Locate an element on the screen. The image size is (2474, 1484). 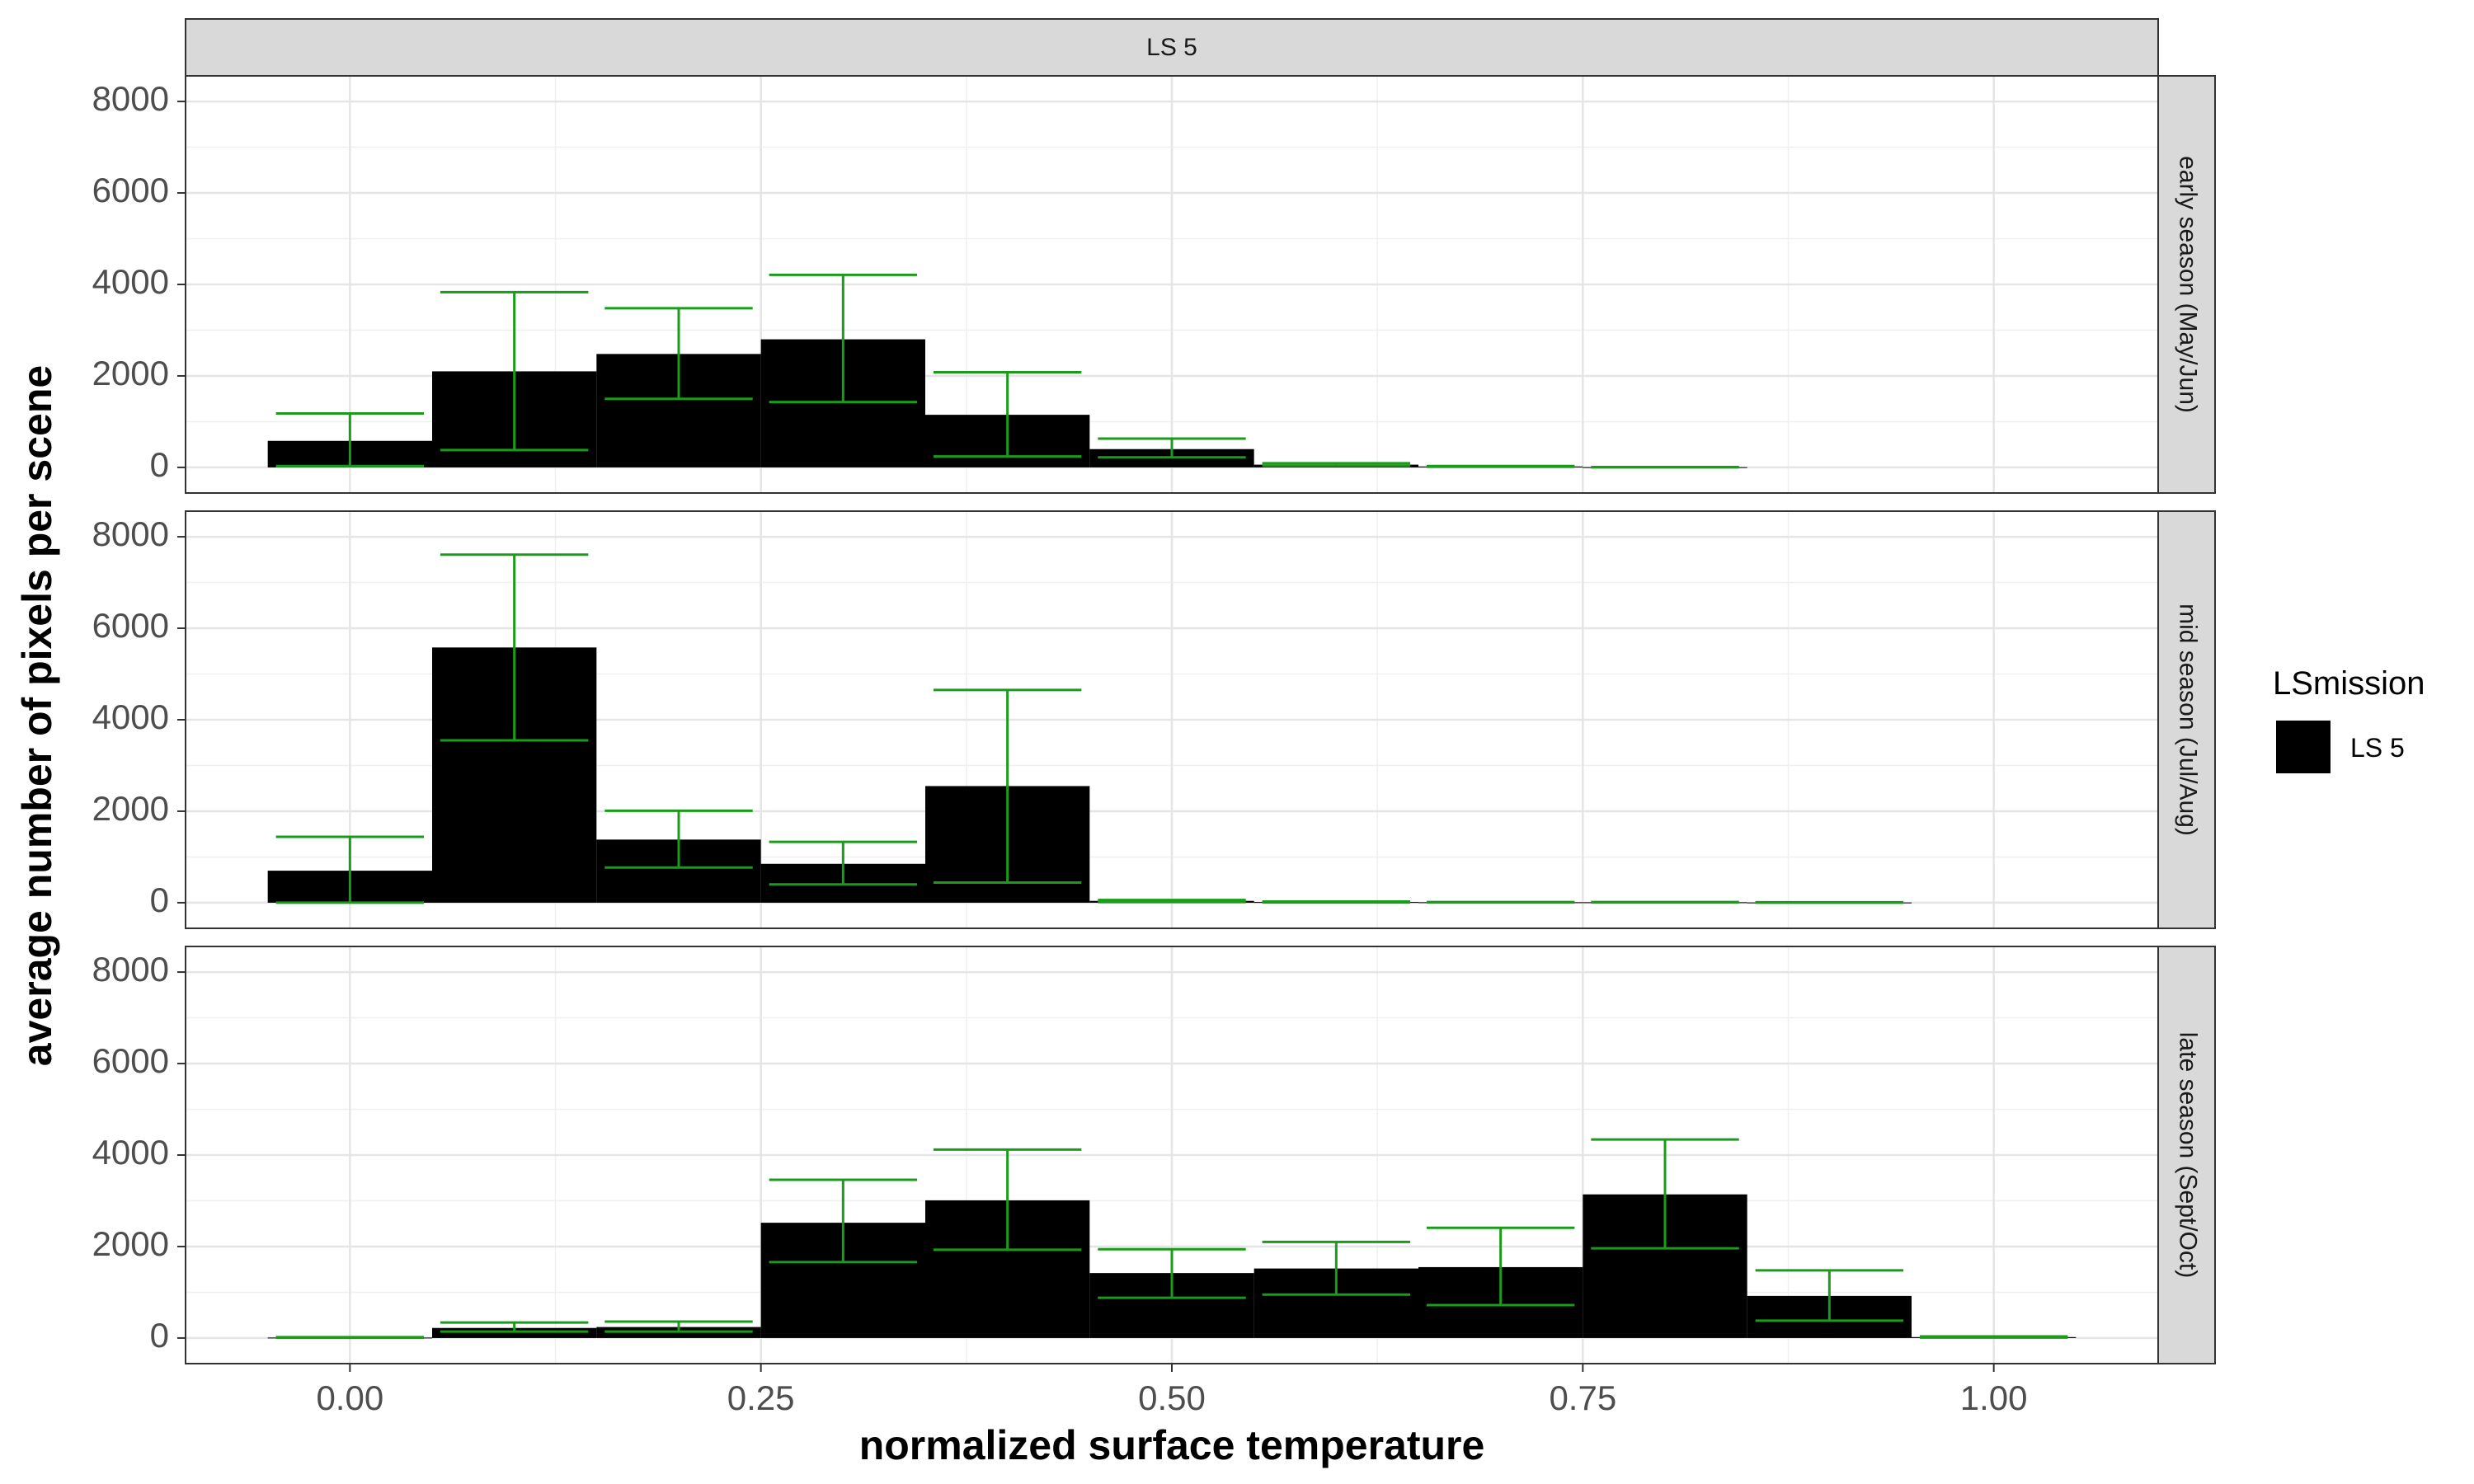
legend-title: LSmission is located at coordinates (2349, 683).